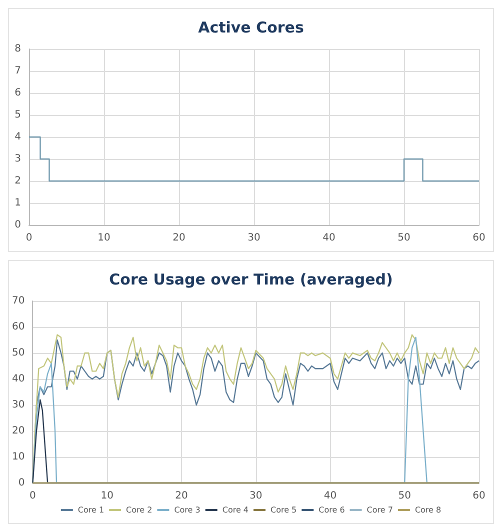  Describe the element at coordinates (18, 379) in the screenshot. I see `y-tick-label: 40` at that location.